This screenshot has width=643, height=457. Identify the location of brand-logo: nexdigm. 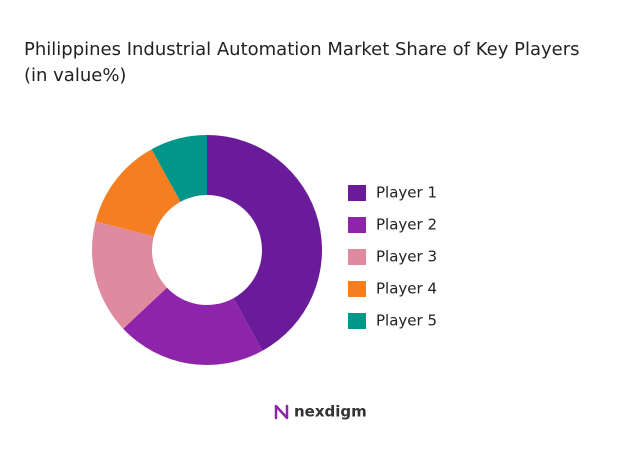
(320, 412).